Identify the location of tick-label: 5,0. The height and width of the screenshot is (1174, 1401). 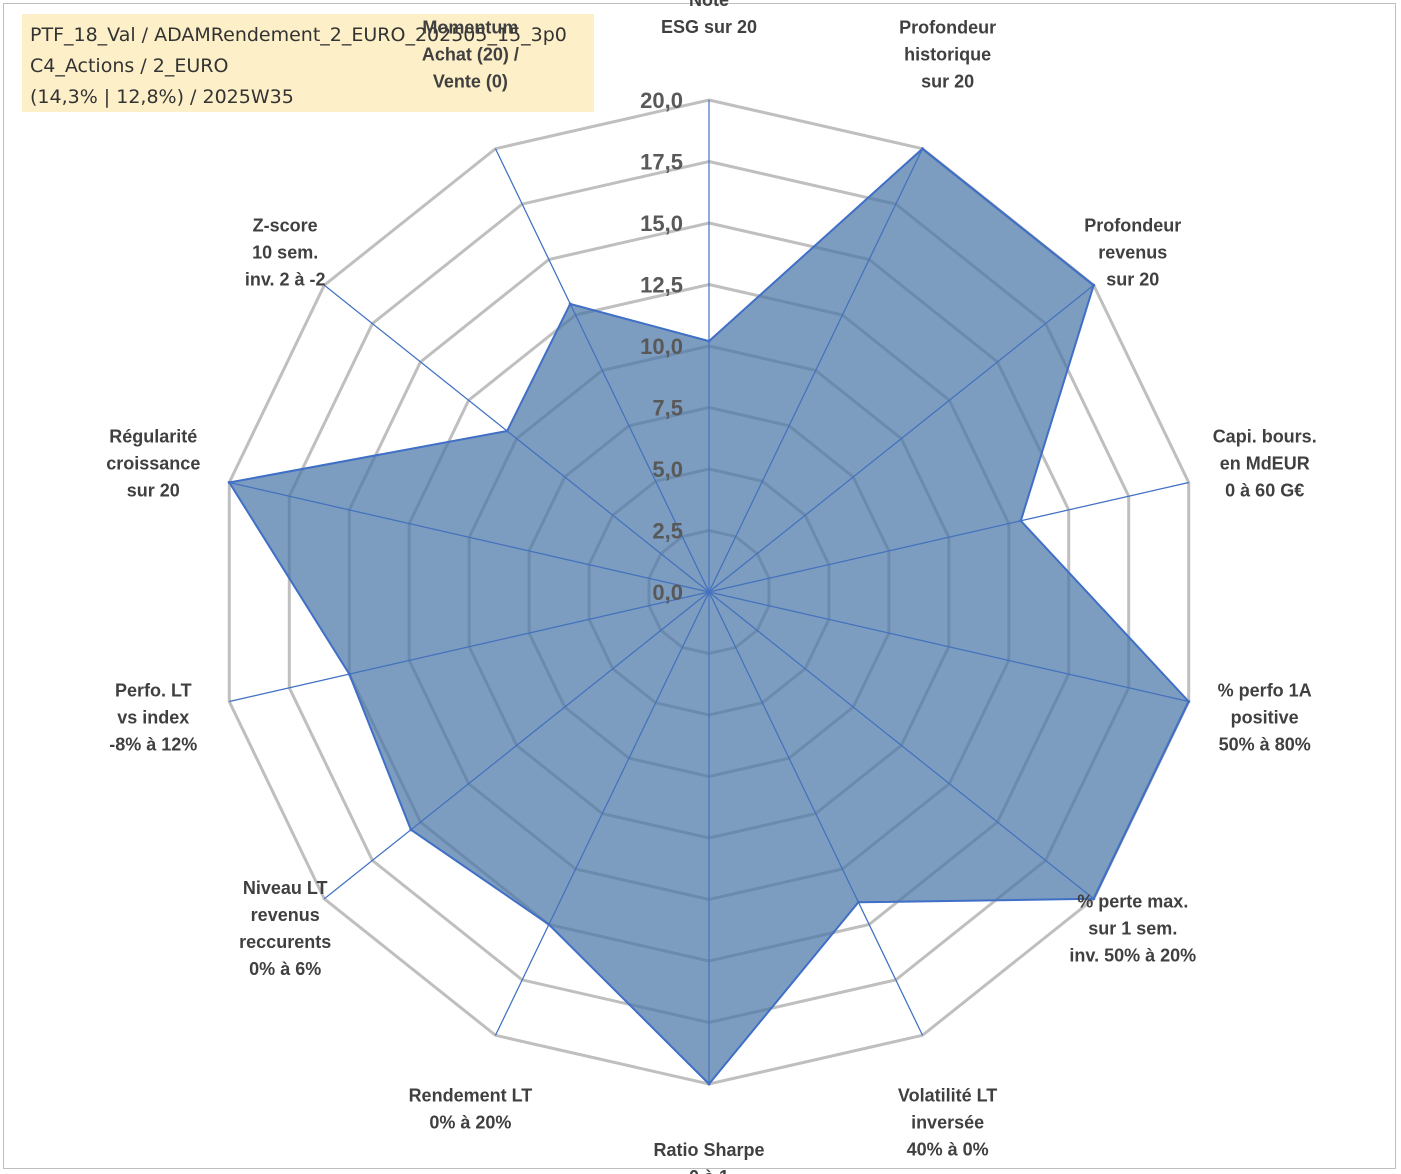
(667, 469).